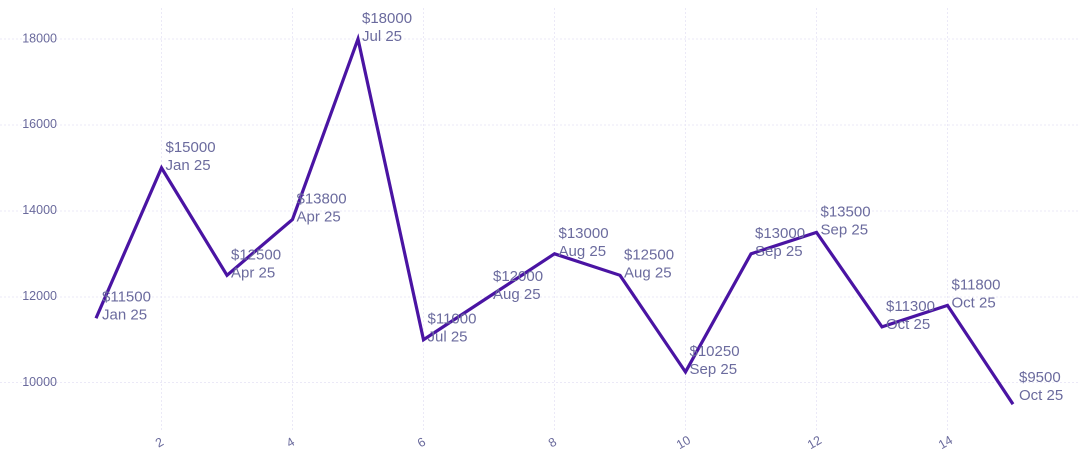 This screenshot has height=462, width=1078. What do you see at coordinates (39, 382) in the screenshot?
I see `y-axis-tick-label: 10000` at bounding box center [39, 382].